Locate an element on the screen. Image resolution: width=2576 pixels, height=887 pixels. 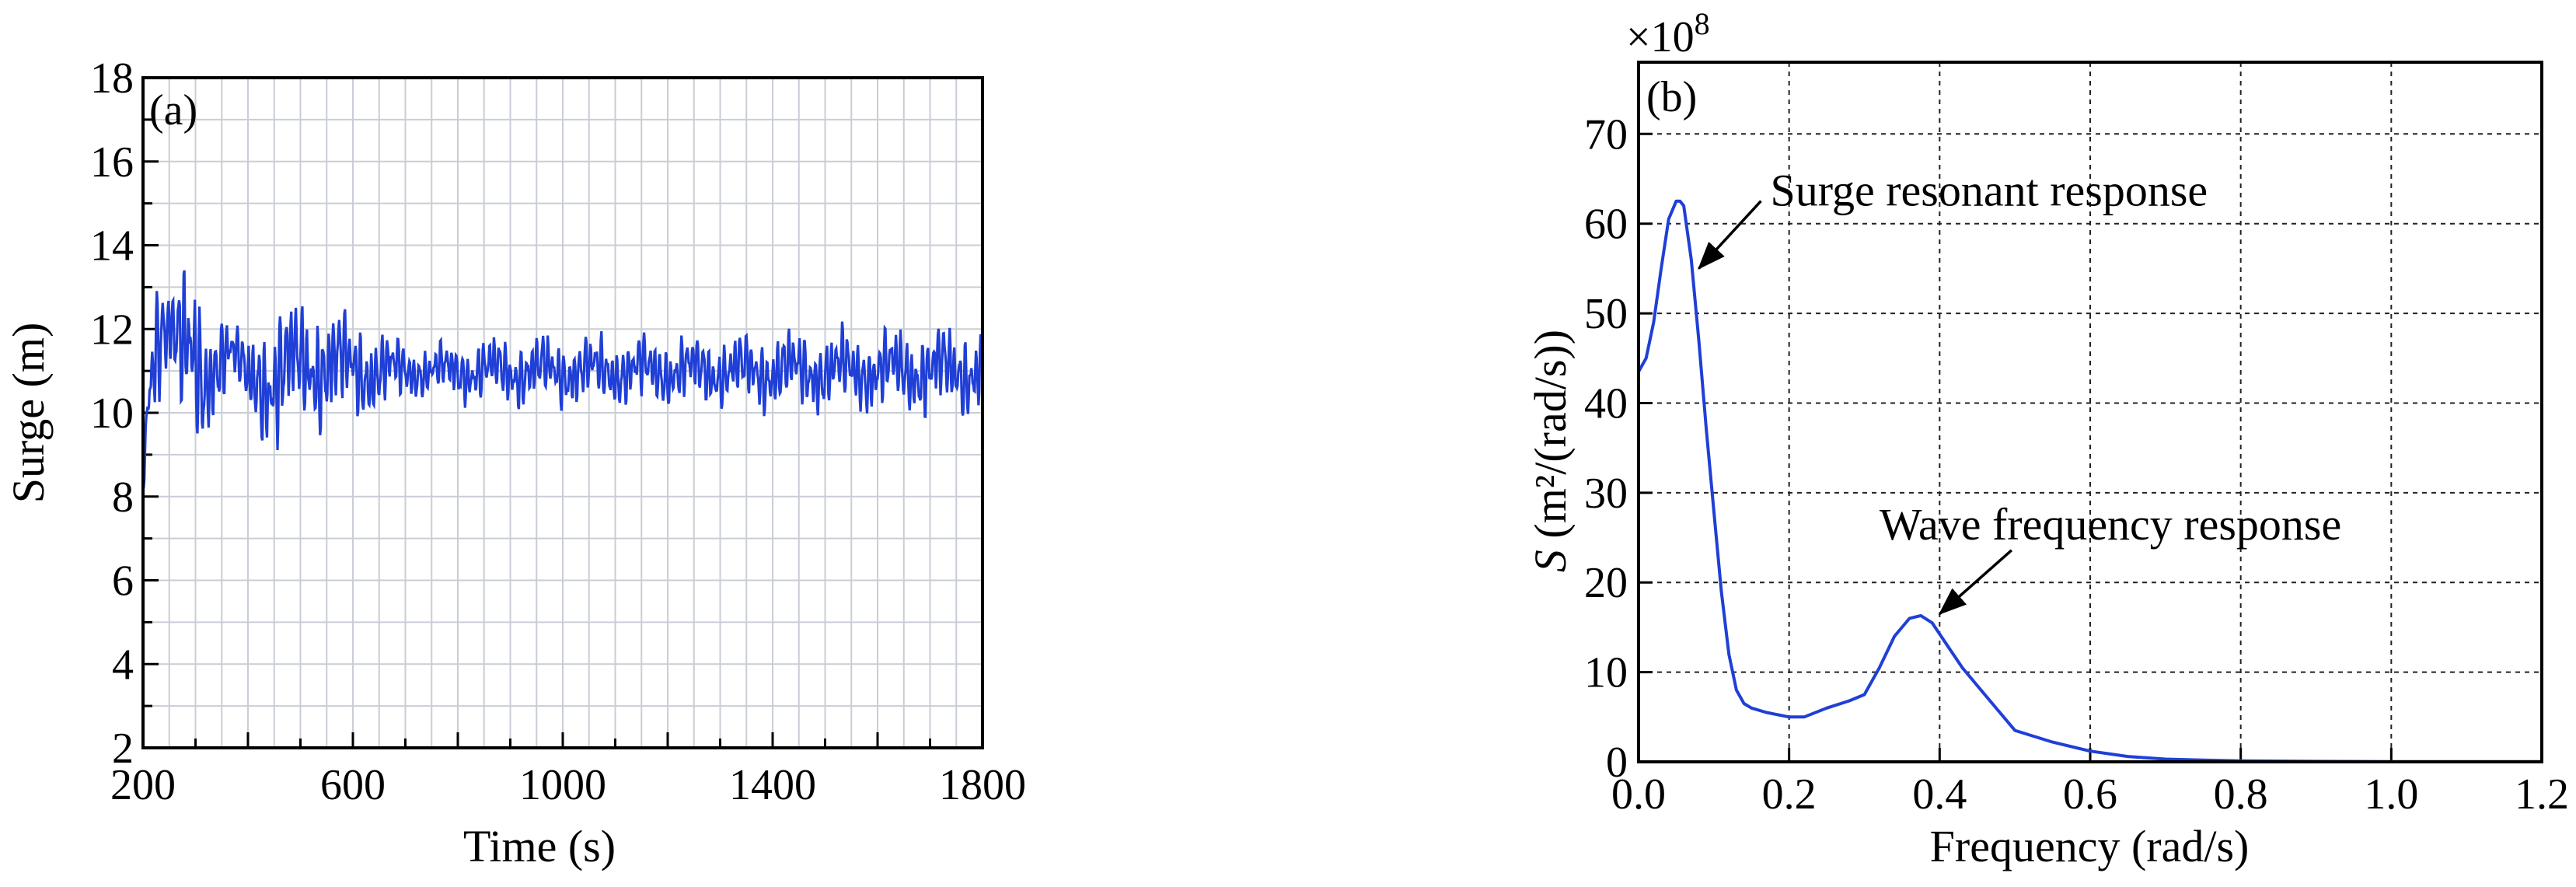
panel-b-tag: (b) is located at coordinates (1672, 97).